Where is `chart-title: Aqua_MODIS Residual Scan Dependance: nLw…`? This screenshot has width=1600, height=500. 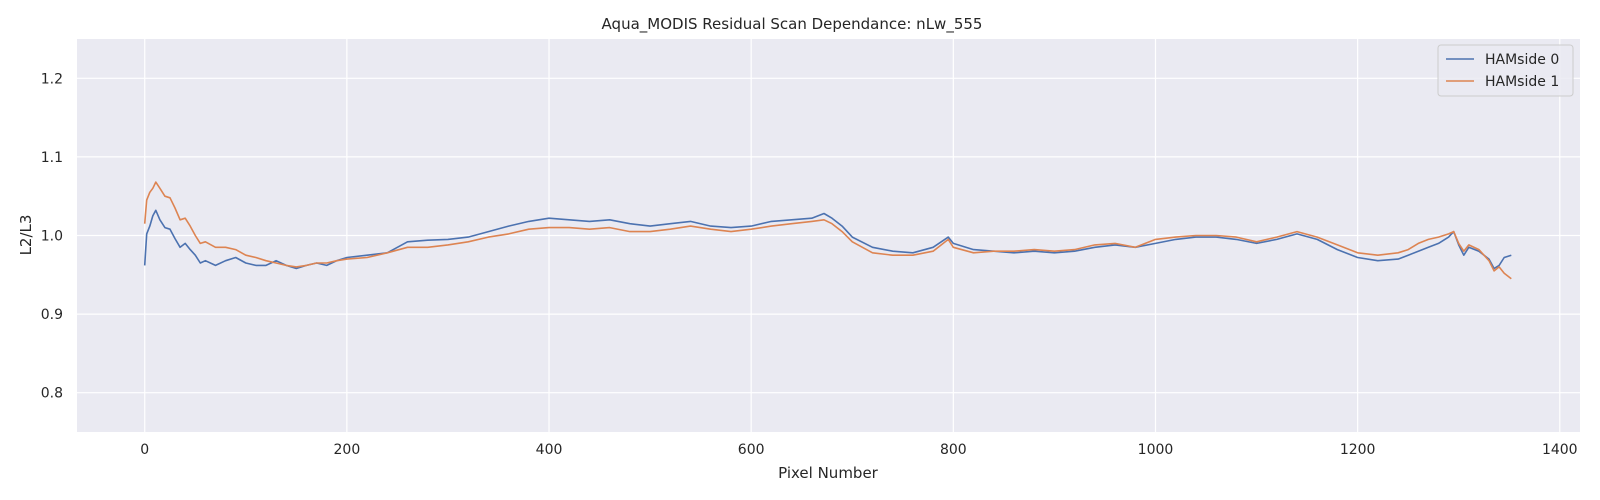 chart-title: Aqua_MODIS Residual Scan Dependance: nLw… is located at coordinates (792, 24).